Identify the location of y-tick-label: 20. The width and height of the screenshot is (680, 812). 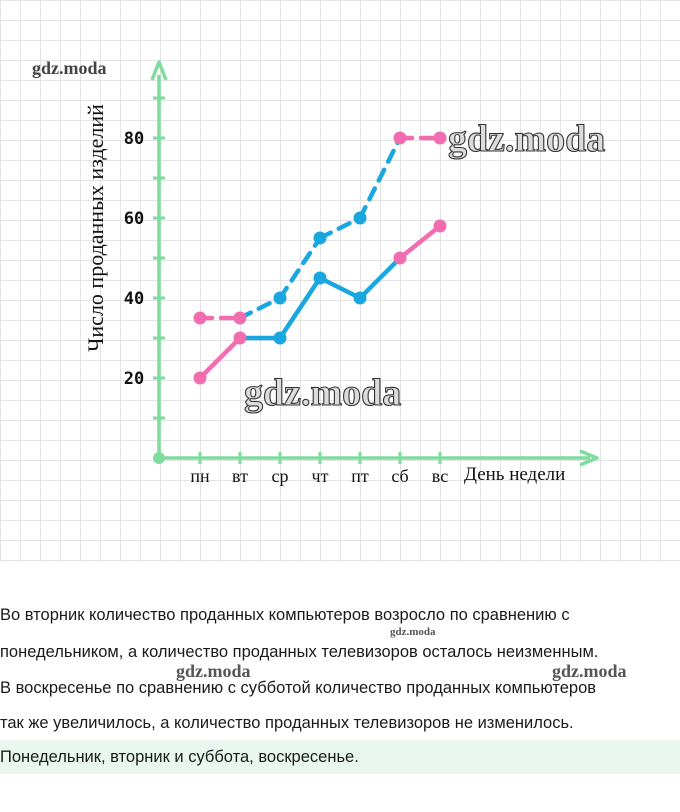
(134, 379).